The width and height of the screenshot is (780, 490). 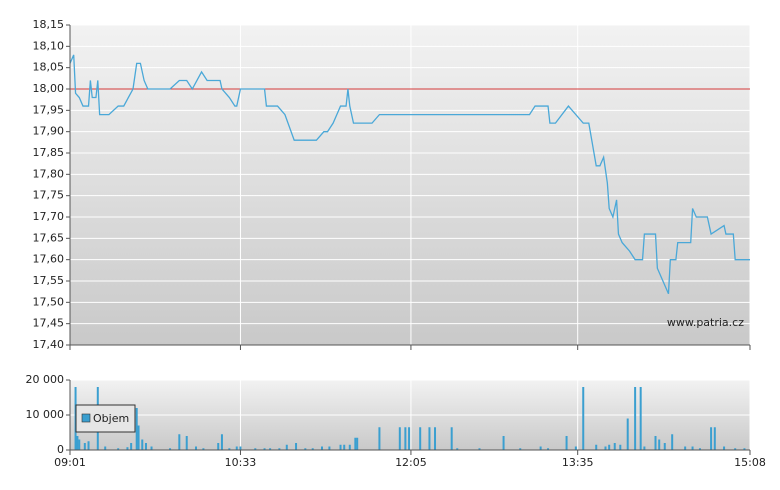 I want to click on y-tick-label: 17,95, so click(x=49, y=109).